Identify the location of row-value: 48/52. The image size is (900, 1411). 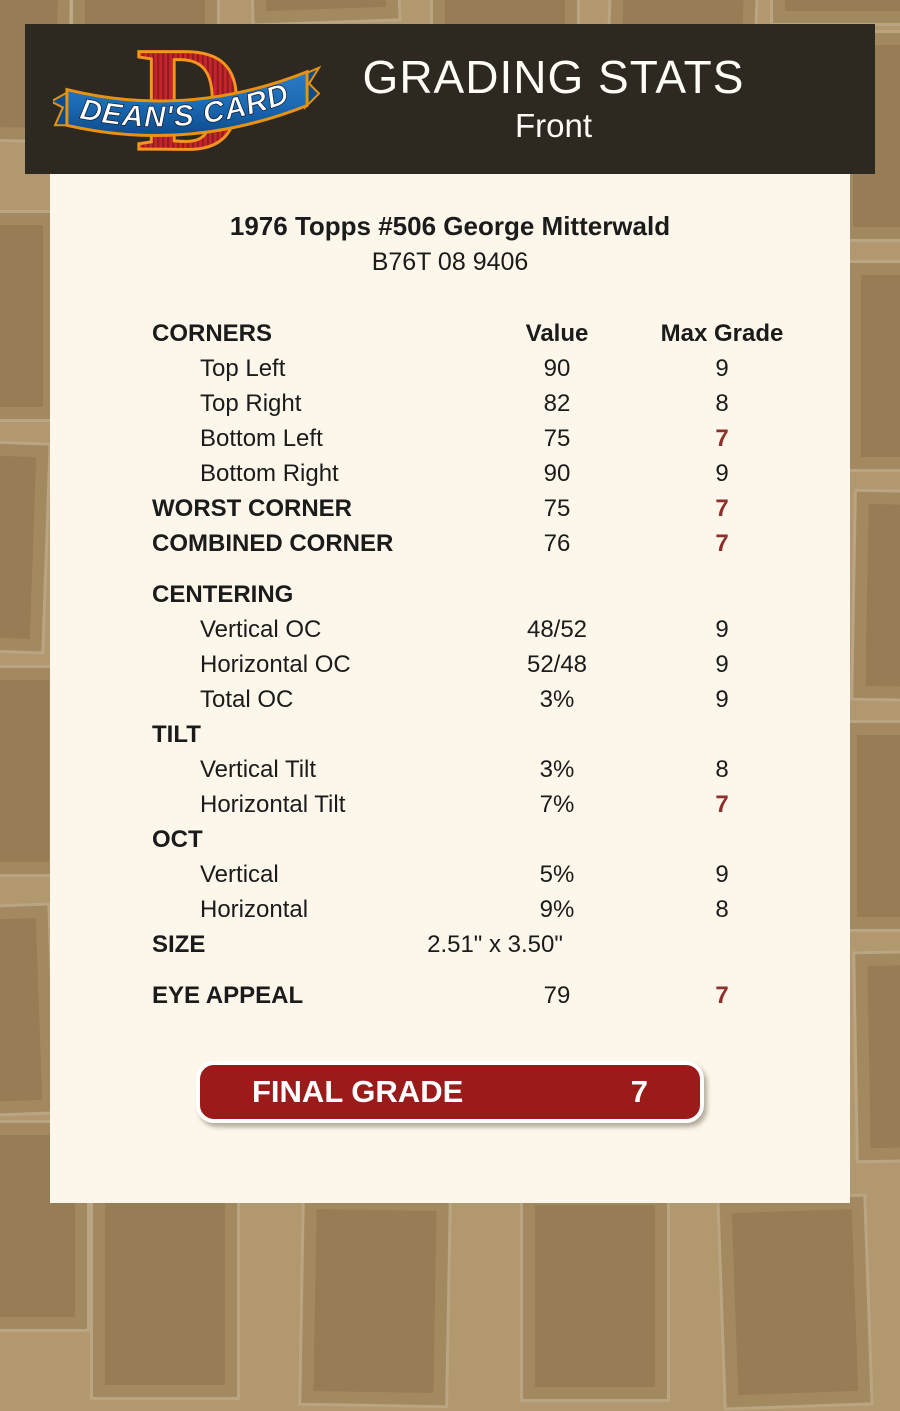
(557, 629).